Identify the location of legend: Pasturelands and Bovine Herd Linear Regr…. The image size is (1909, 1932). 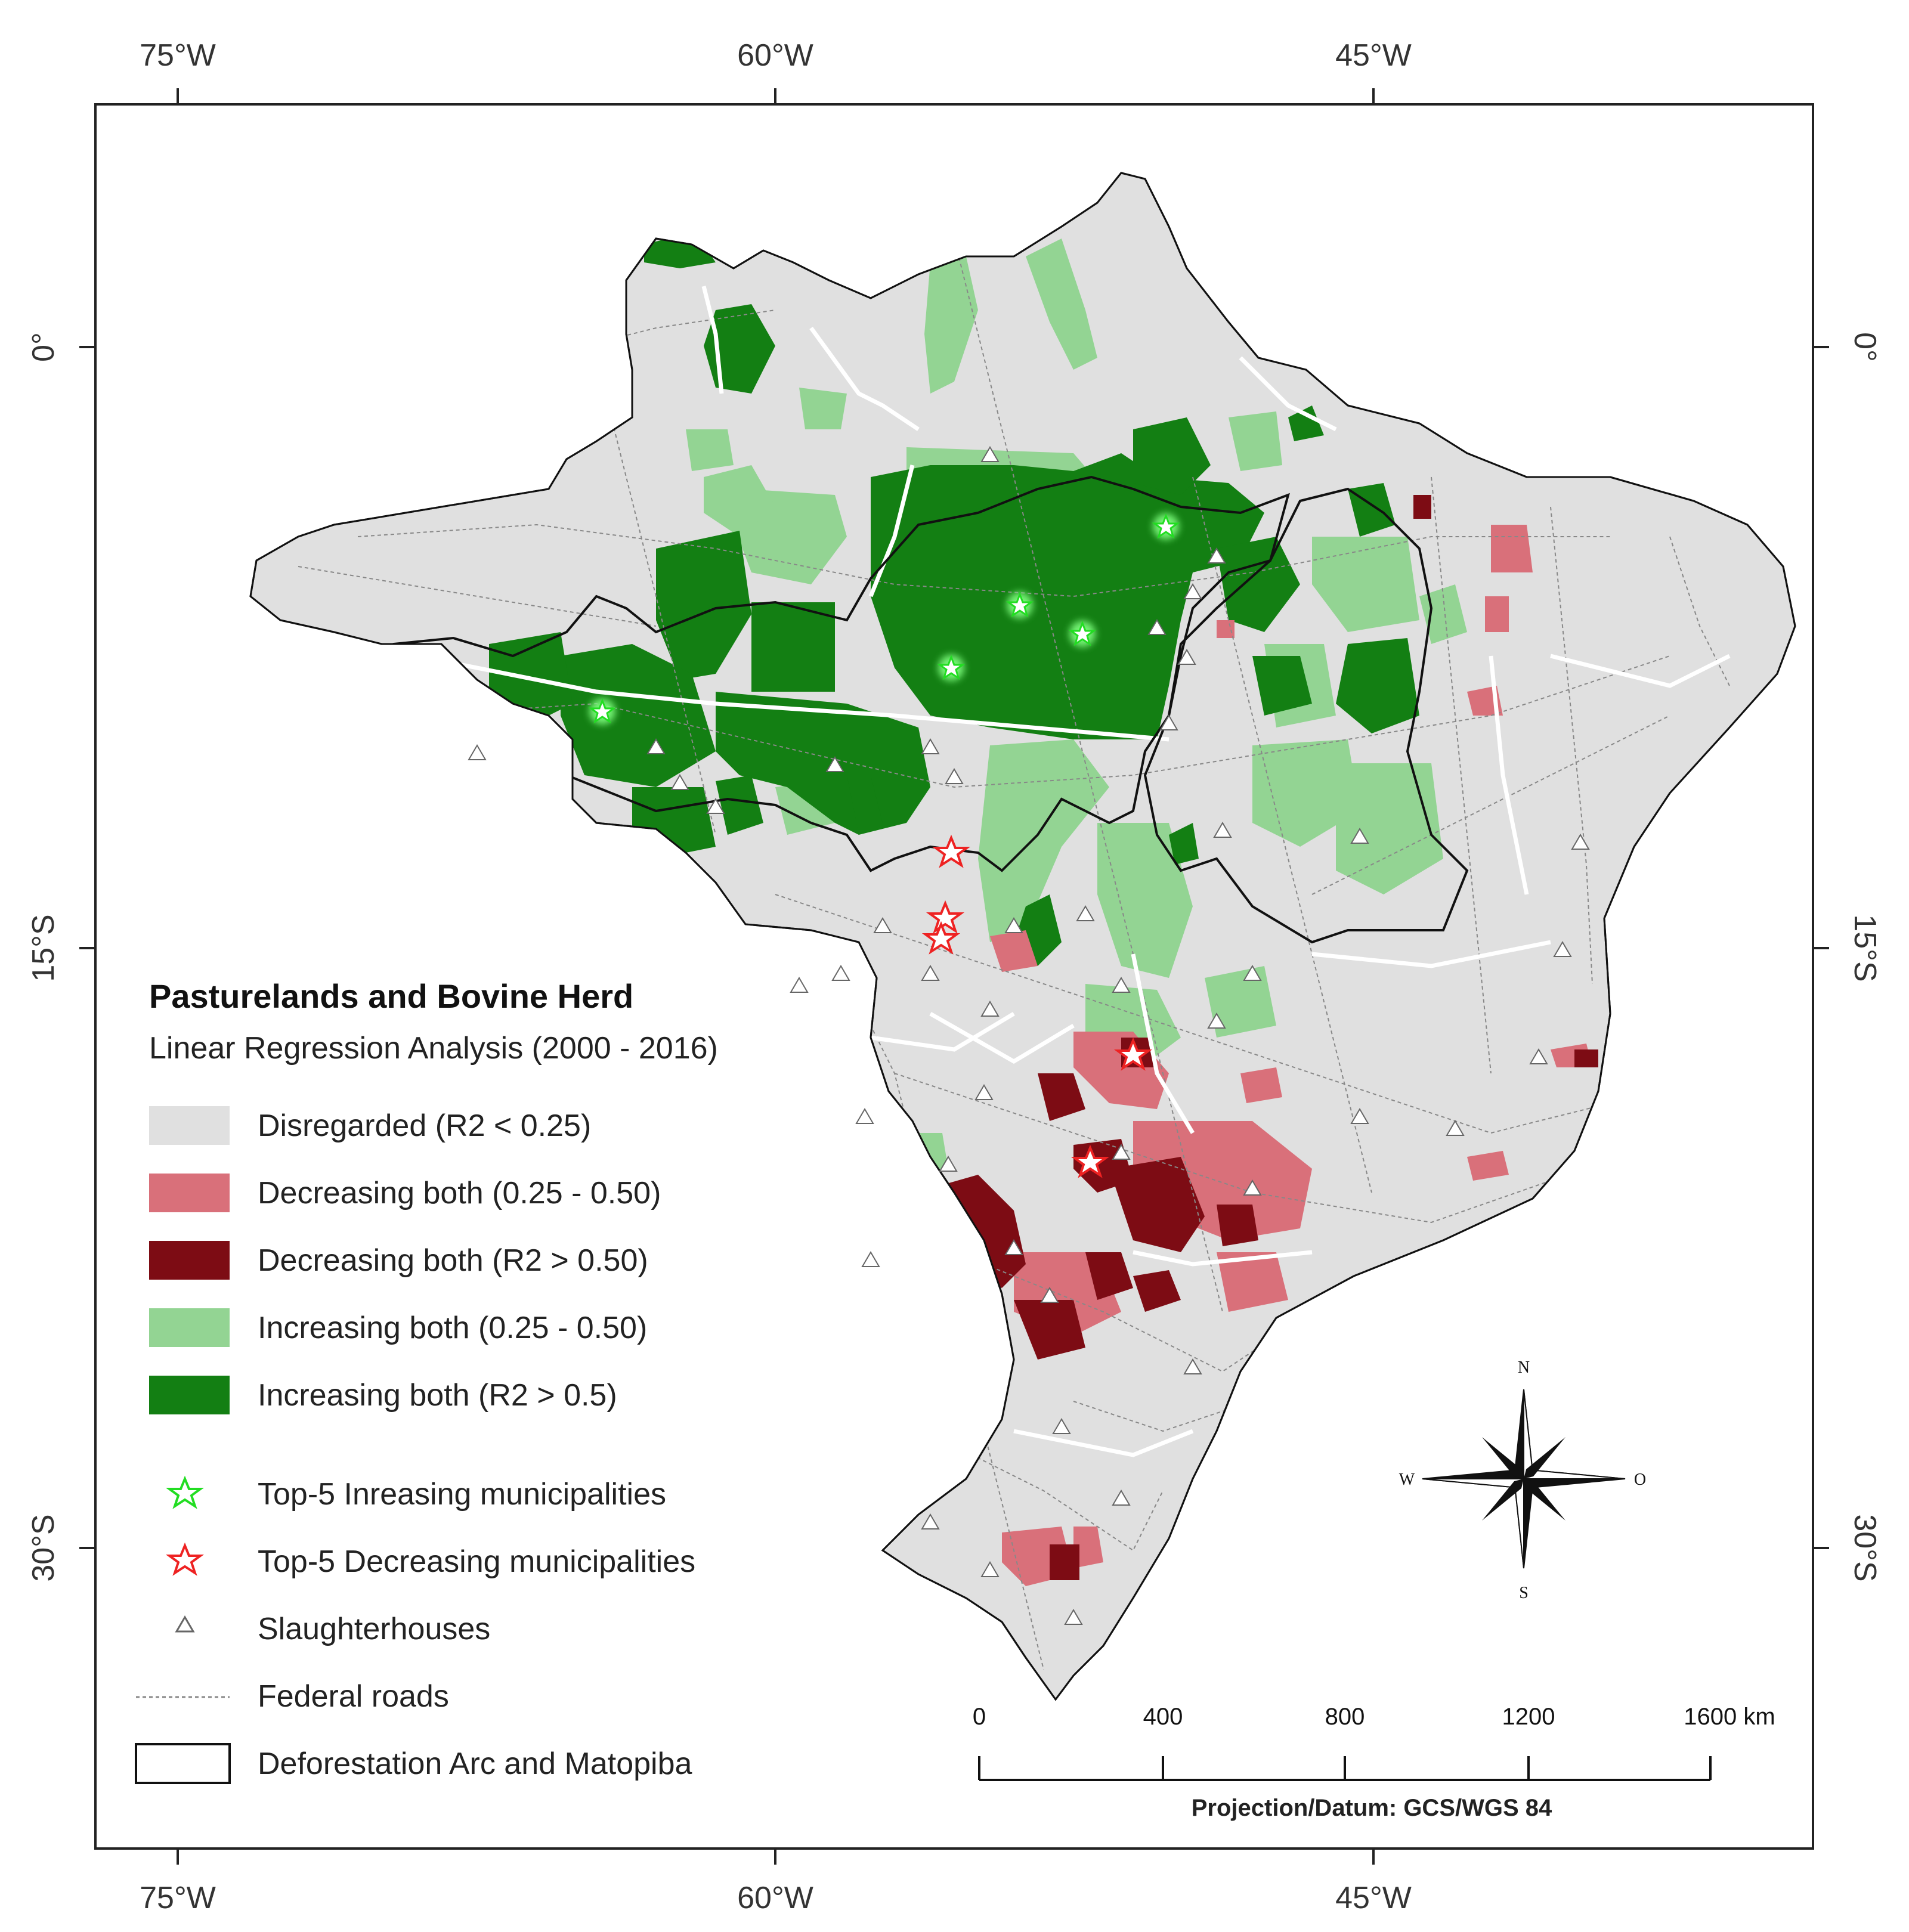
(426, 1381).